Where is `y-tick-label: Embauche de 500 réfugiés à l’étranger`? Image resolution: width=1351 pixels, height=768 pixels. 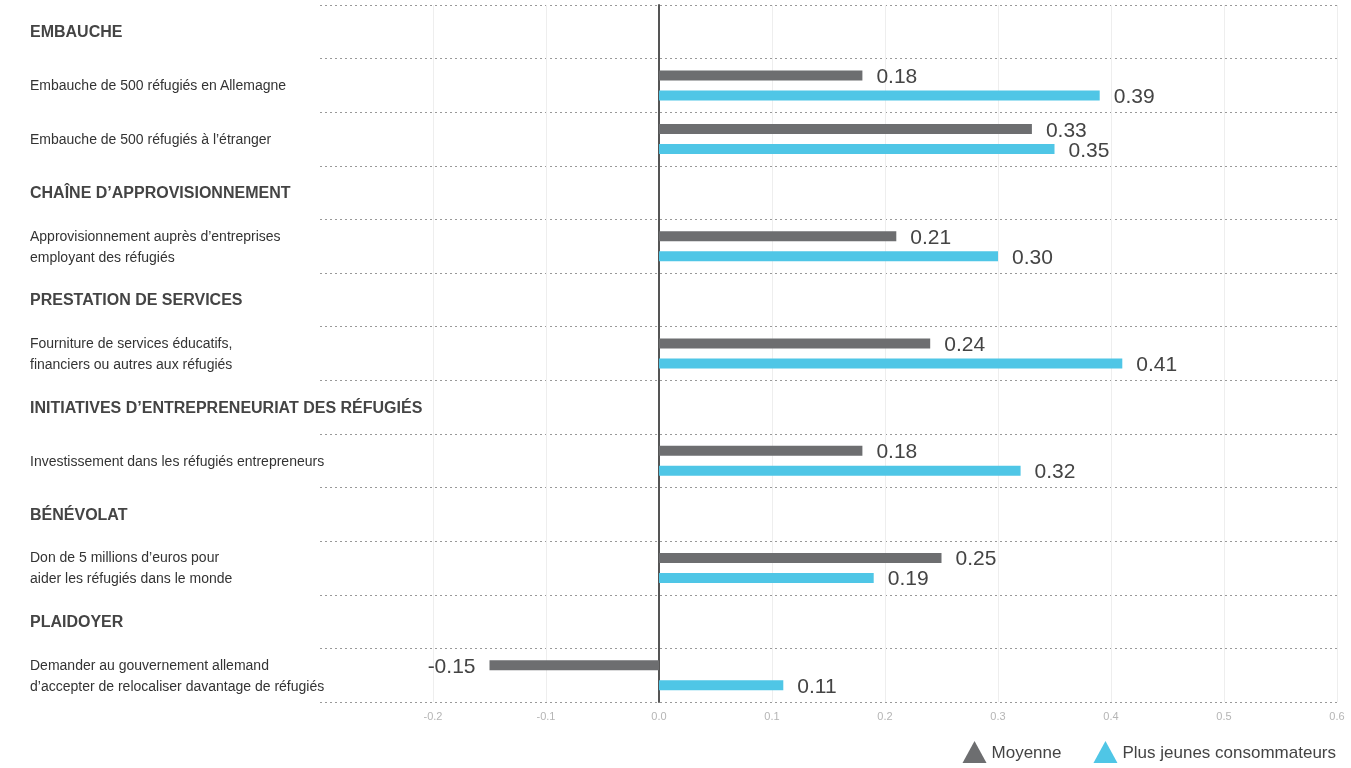
y-tick-label: Embauche de 500 réfugiés à l’étranger is located at coordinates (151, 139).